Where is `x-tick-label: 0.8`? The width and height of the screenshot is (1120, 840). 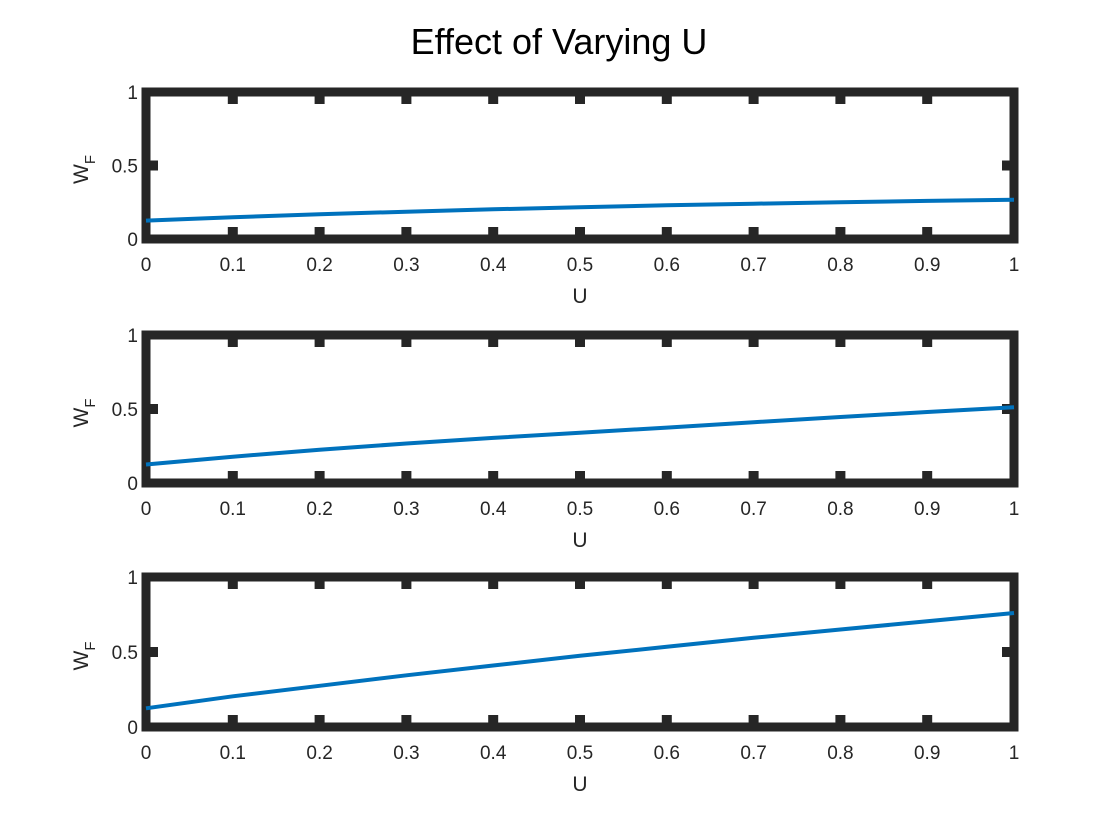 x-tick-label: 0.8 is located at coordinates (840, 265).